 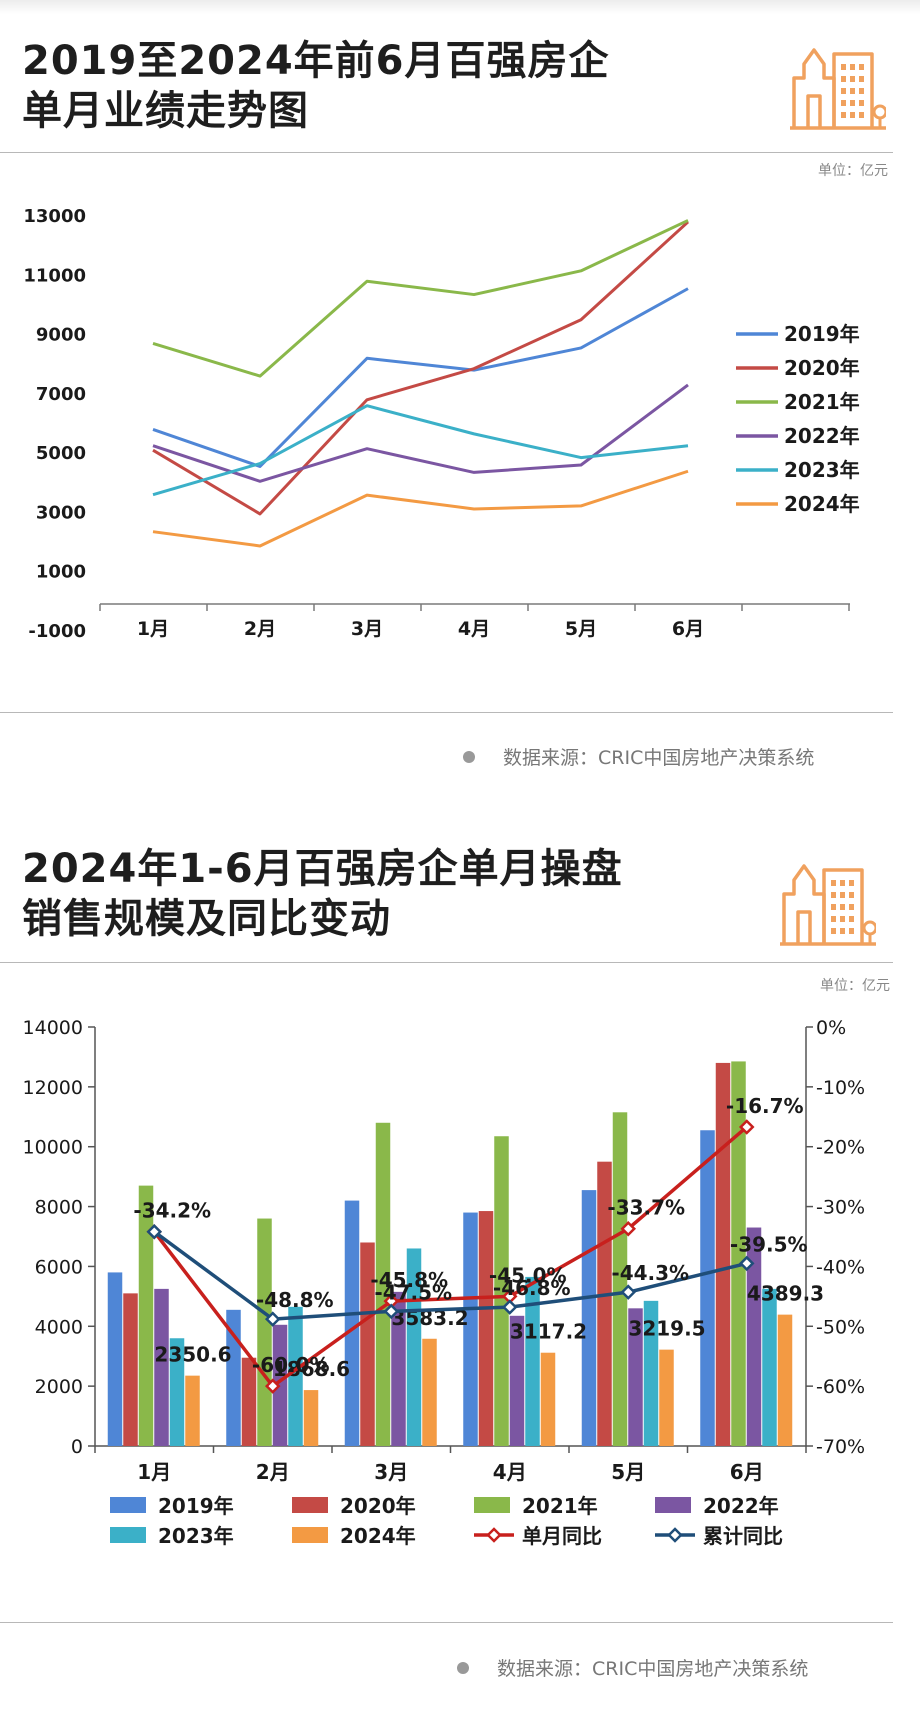 I want to click on x-tick-label: 1月, so click(x=153, y=629).